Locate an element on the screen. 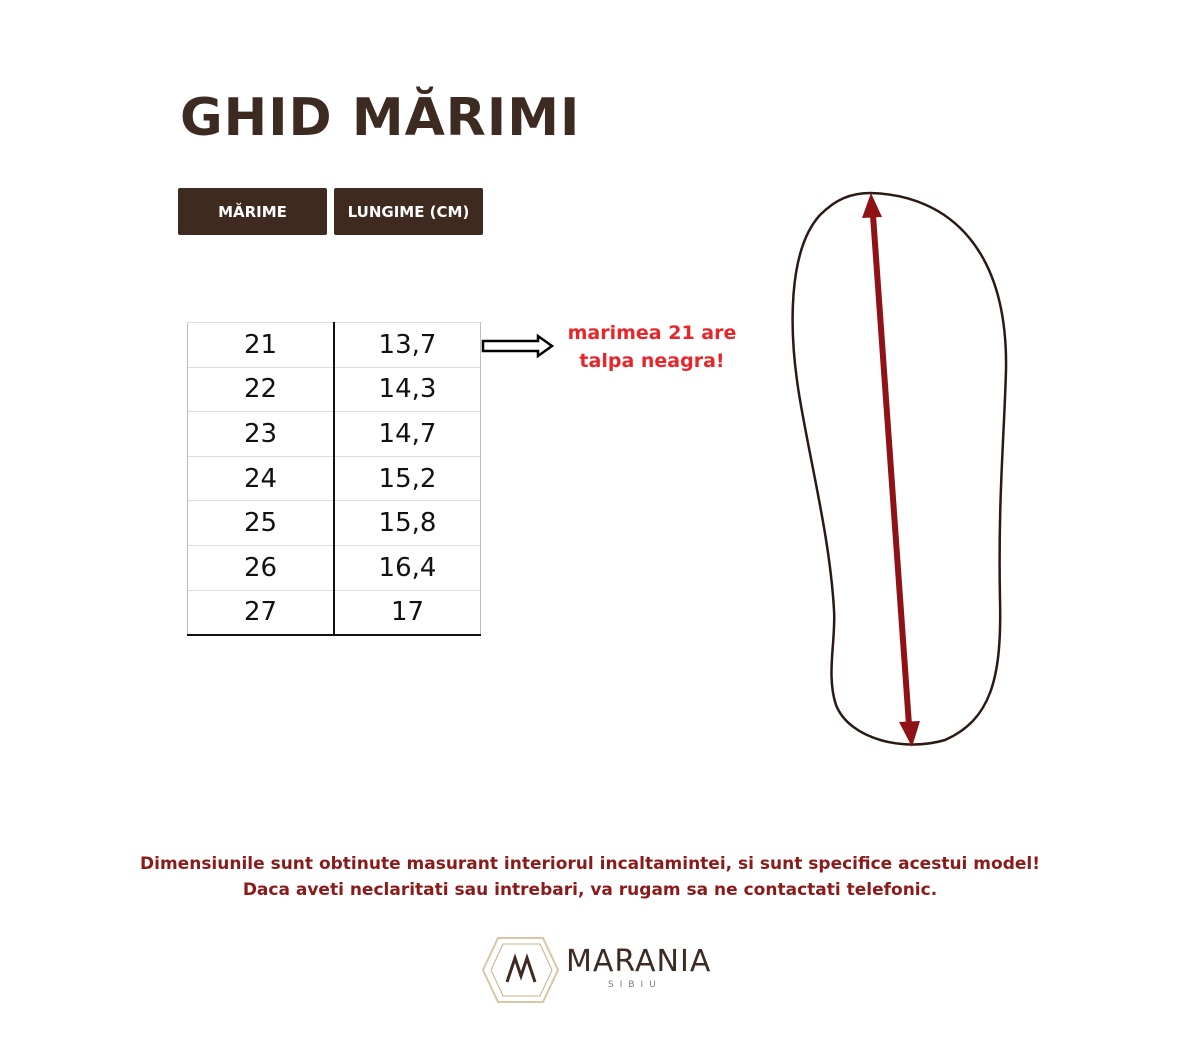 This screenshot has height=1058, width=1186. table-row: 24 15,2 is located at coordinates (334, 478).